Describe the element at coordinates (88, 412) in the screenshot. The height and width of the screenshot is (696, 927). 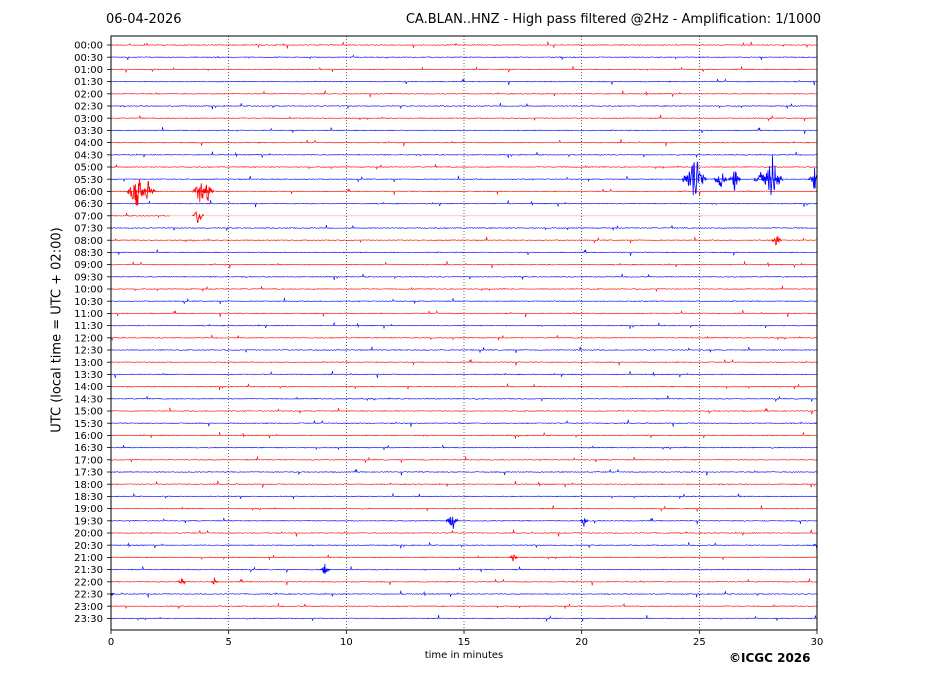
I see `row-label: 15:00` at that location.